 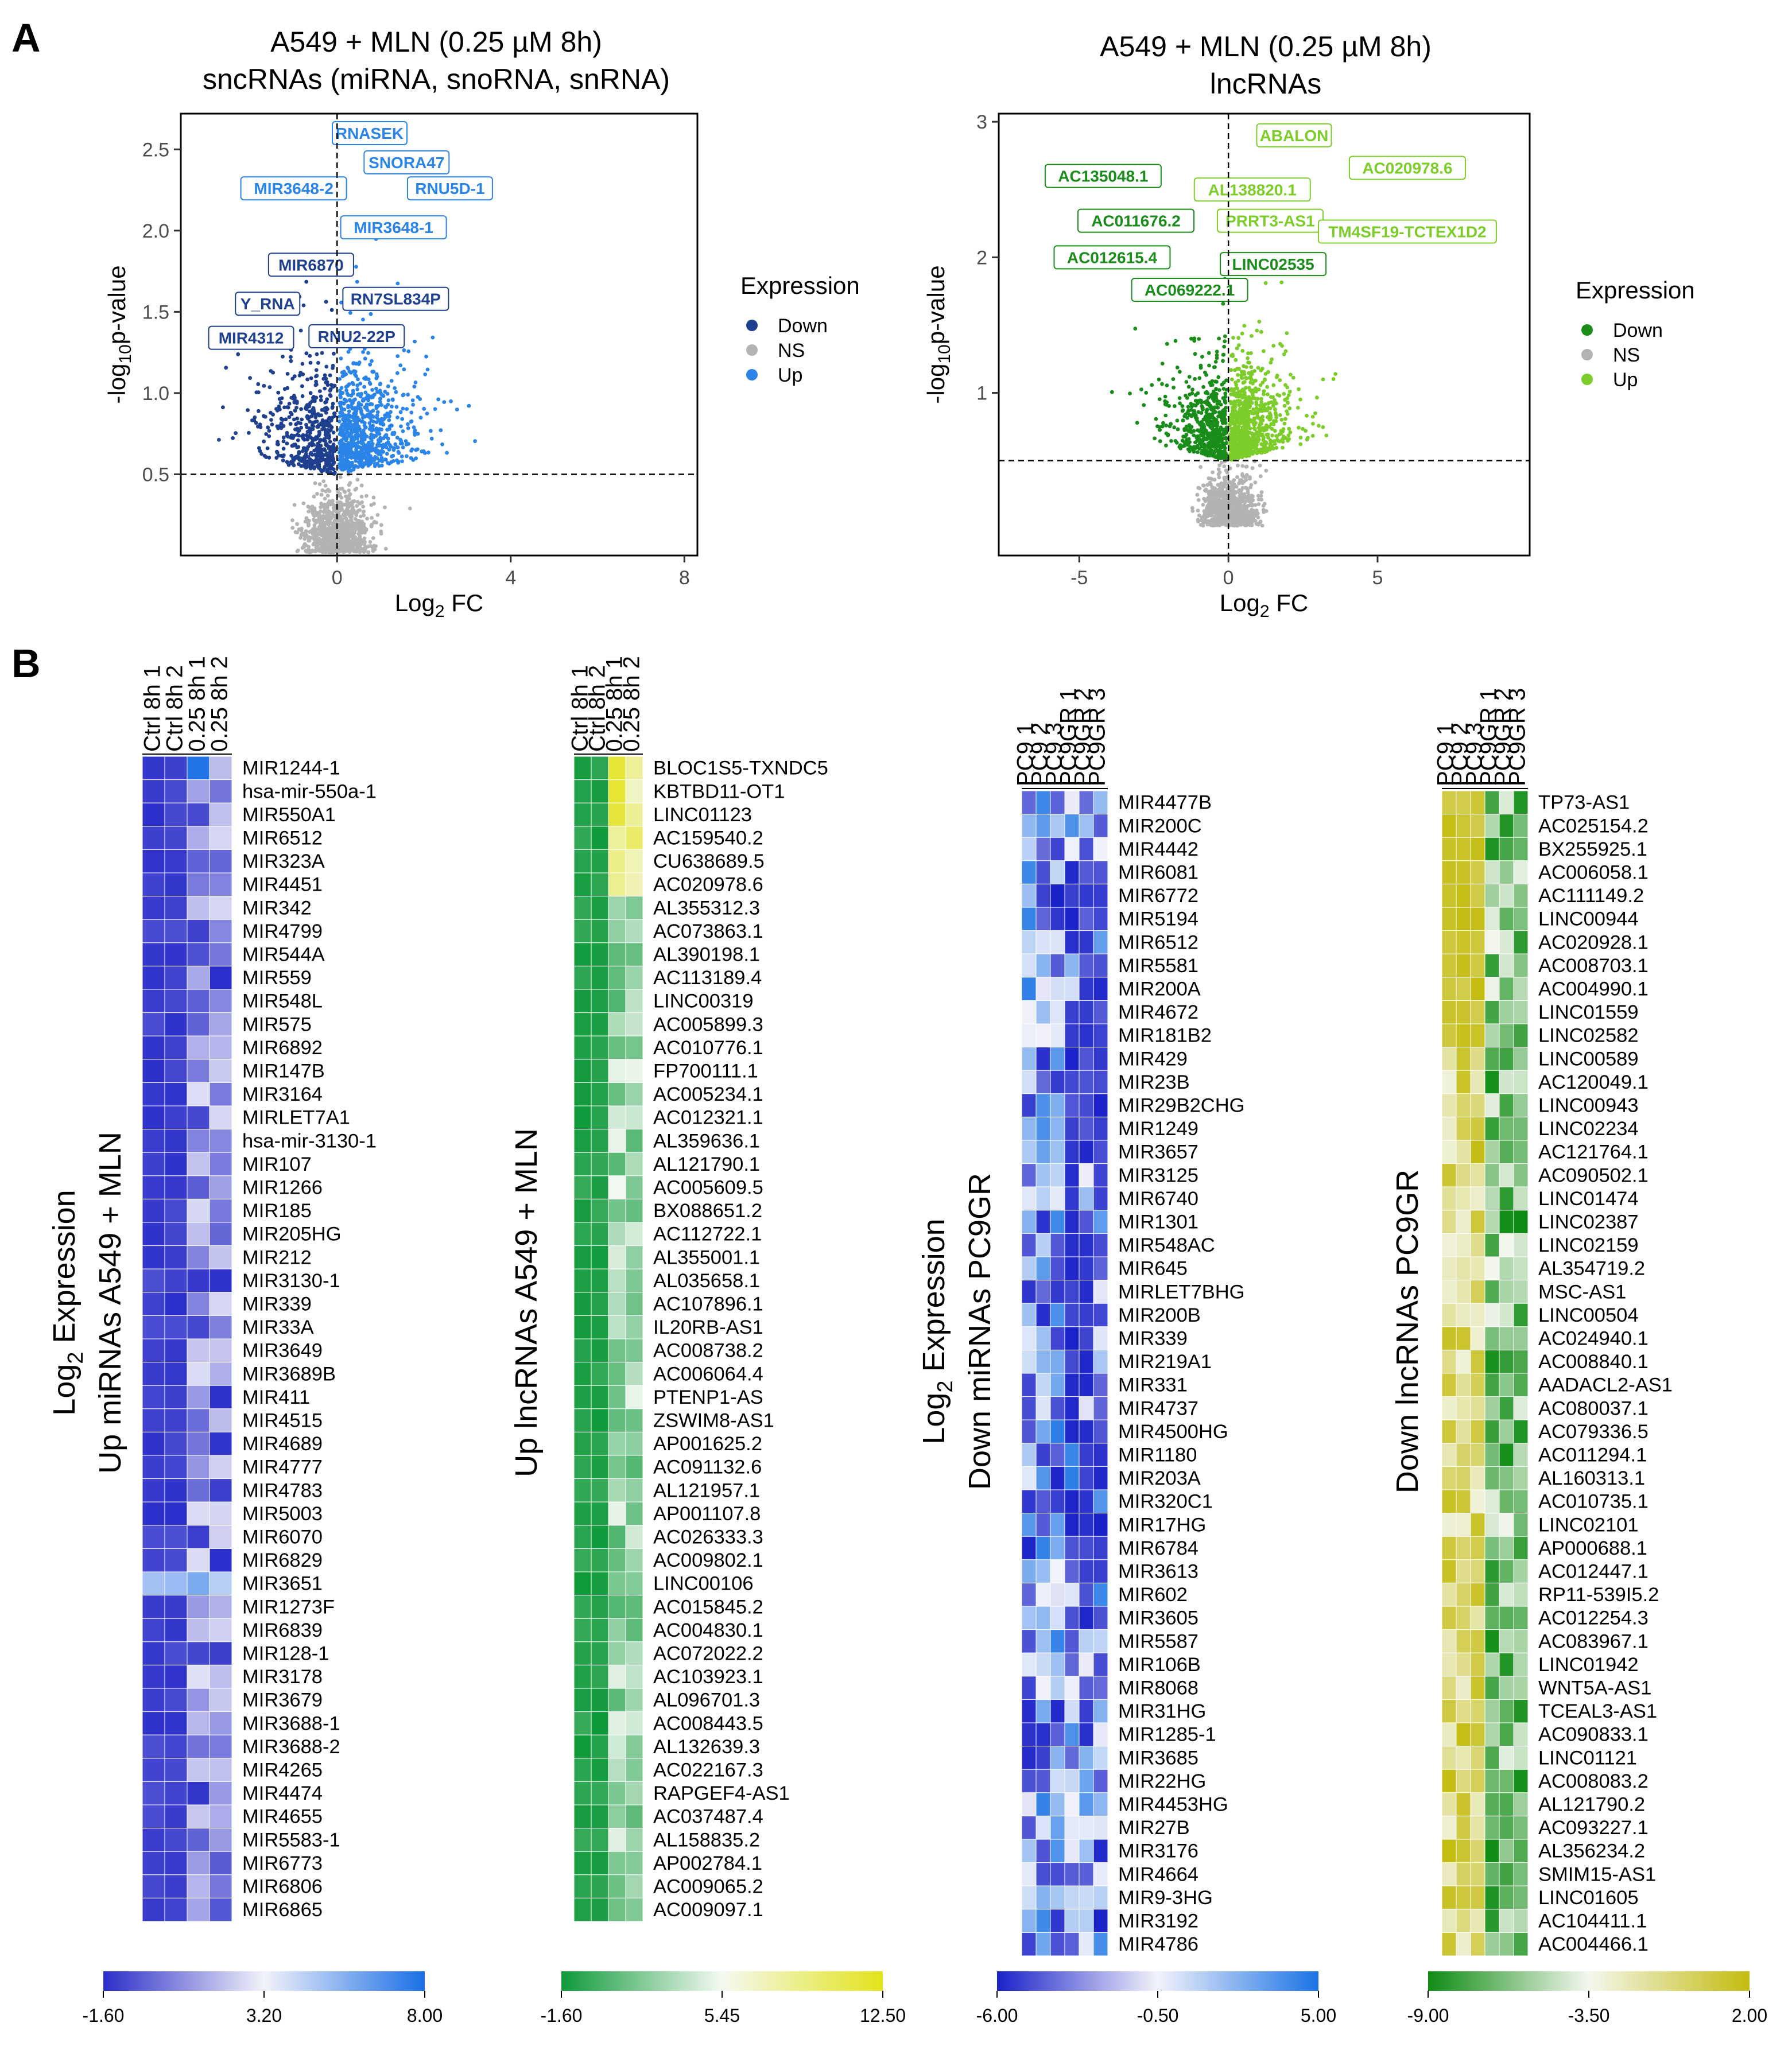 What do you see at coordinates (706, 908) in the screenshot?
I see `heatmap-row-label: AL355312.3` at bounding box center [706, 908].